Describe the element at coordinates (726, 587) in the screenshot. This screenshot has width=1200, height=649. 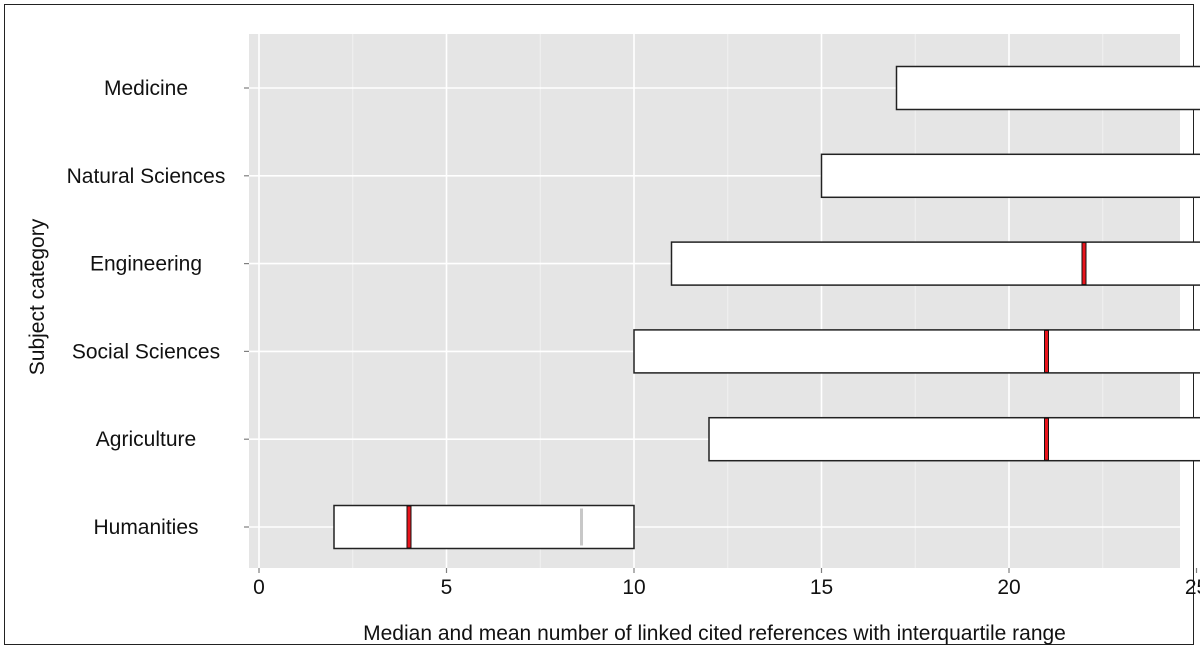
I see `x-axis-labels: 051015202530354045` at that location.